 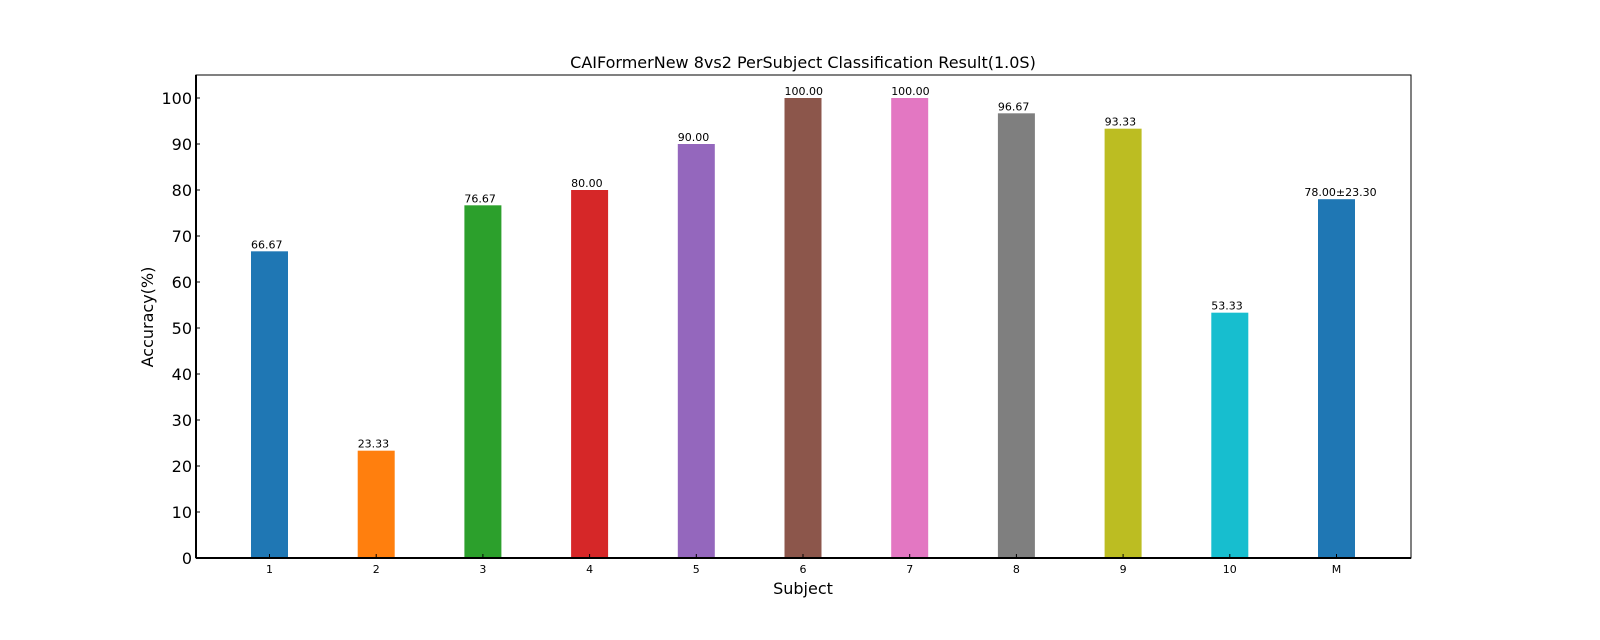 What do you see at coordinates (182, 328) in the screenshot?
I see `y-tick-label: 50` at bounding box center [182, 328].